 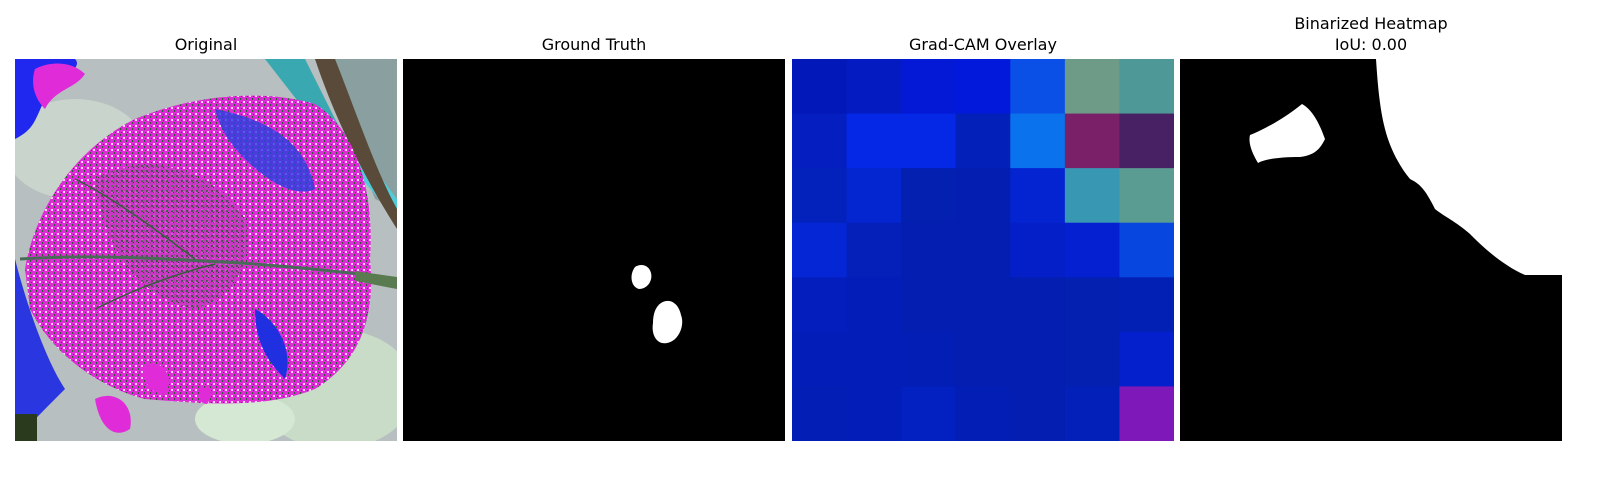 I want to click on panel-title-binarized: Binarized Heatmap, so click(x=1371, y=23).